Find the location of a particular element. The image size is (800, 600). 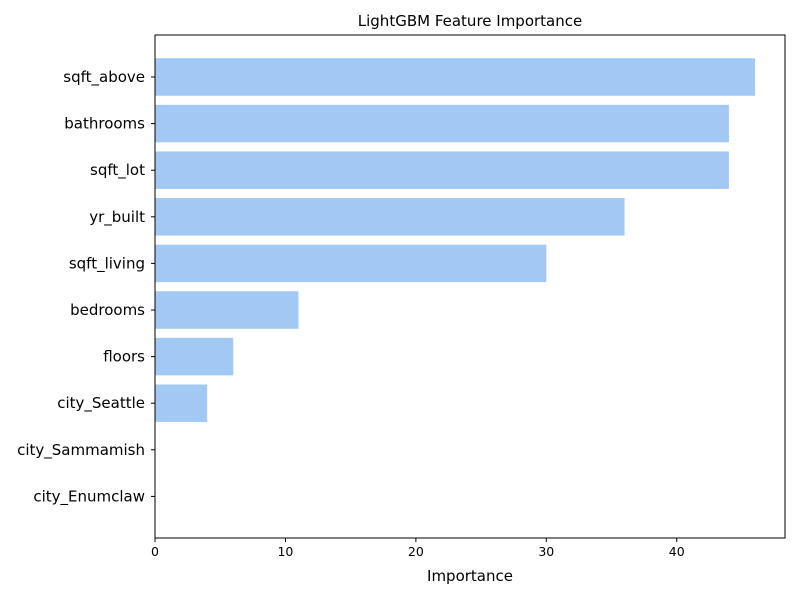

bar-sqft-above is located at coordinates (455, 77).